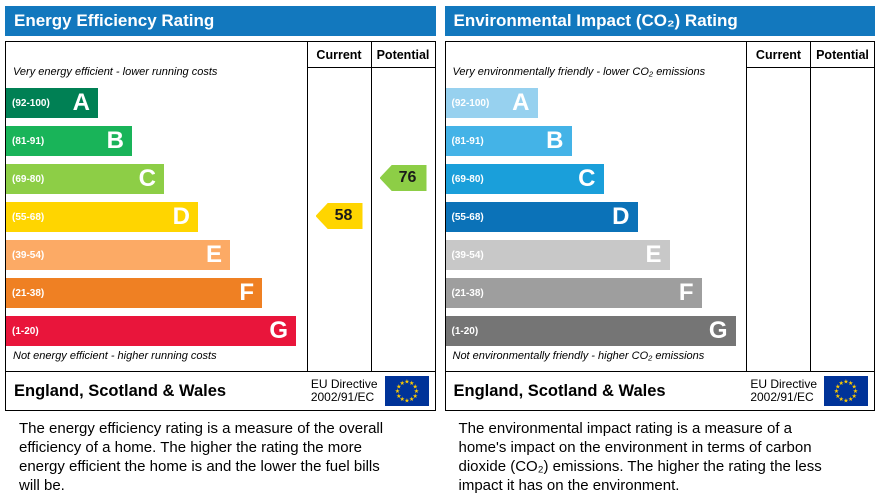 The width and height of the screenshot is (880, 495). I want to click on rating-band-f: (21-38) F, so click(573, 293).